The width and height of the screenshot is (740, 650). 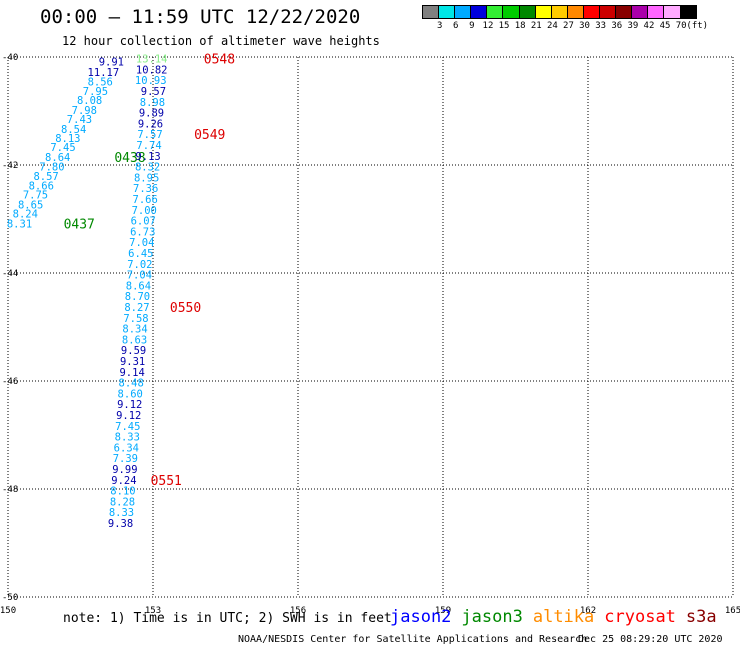 I want to click on wave-height-label: 7.39, so click(x=125, y=459).